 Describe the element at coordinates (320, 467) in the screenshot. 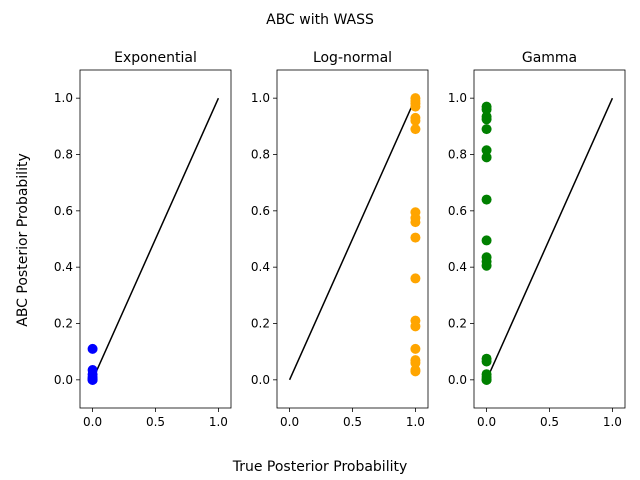

I see `figure-xlabel: True Posterior Probability` at that location.